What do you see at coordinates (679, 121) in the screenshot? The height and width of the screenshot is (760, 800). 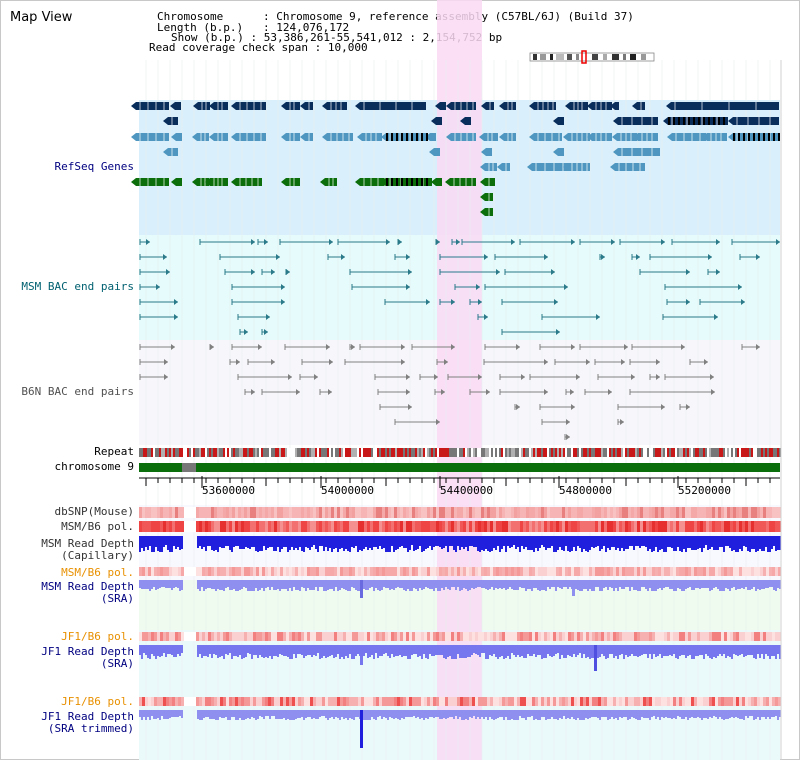 I see `gene-exon-dark` at bounding box center [679, 121].